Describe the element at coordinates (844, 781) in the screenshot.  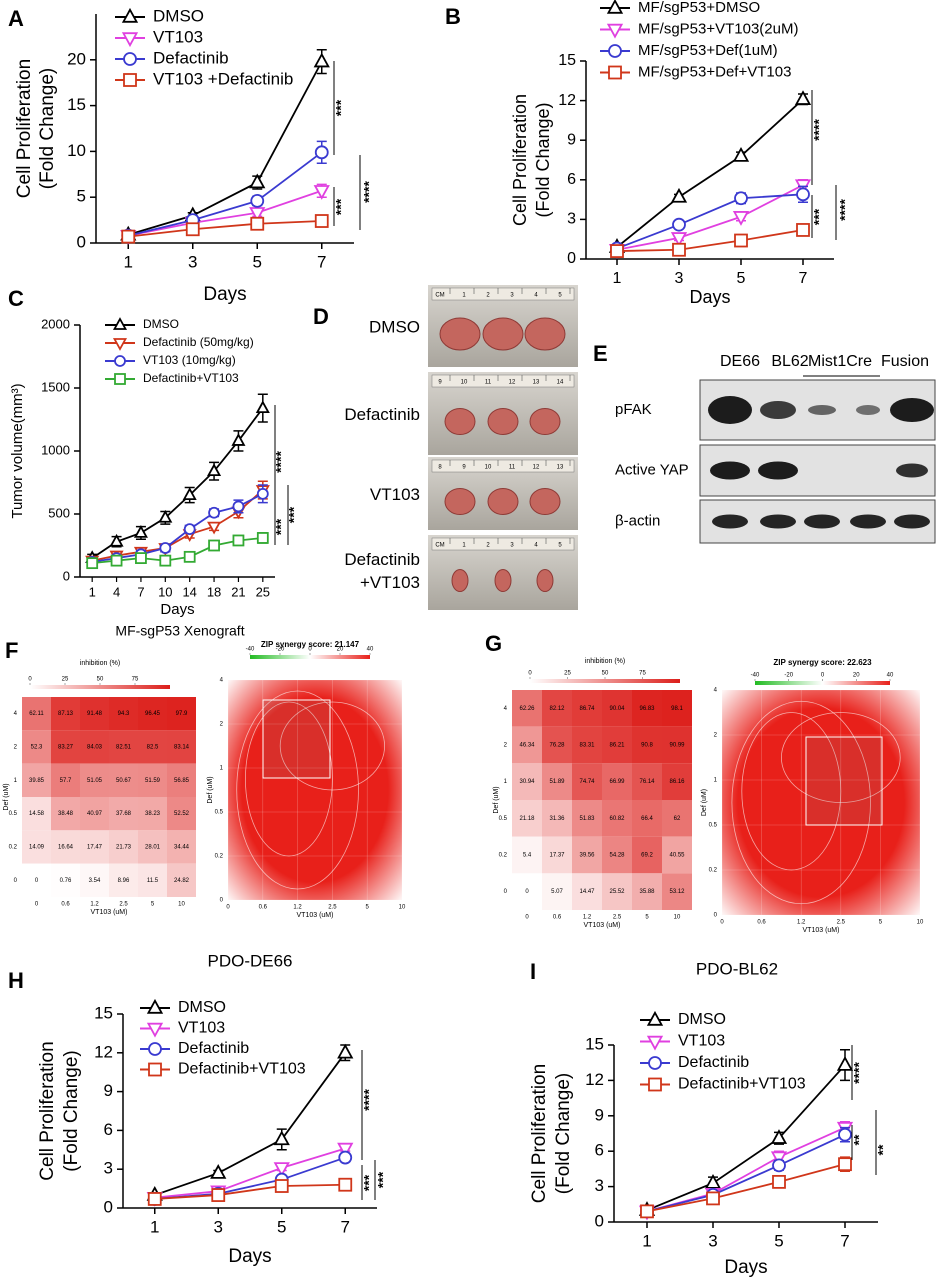
I see `selection-box` at that location.